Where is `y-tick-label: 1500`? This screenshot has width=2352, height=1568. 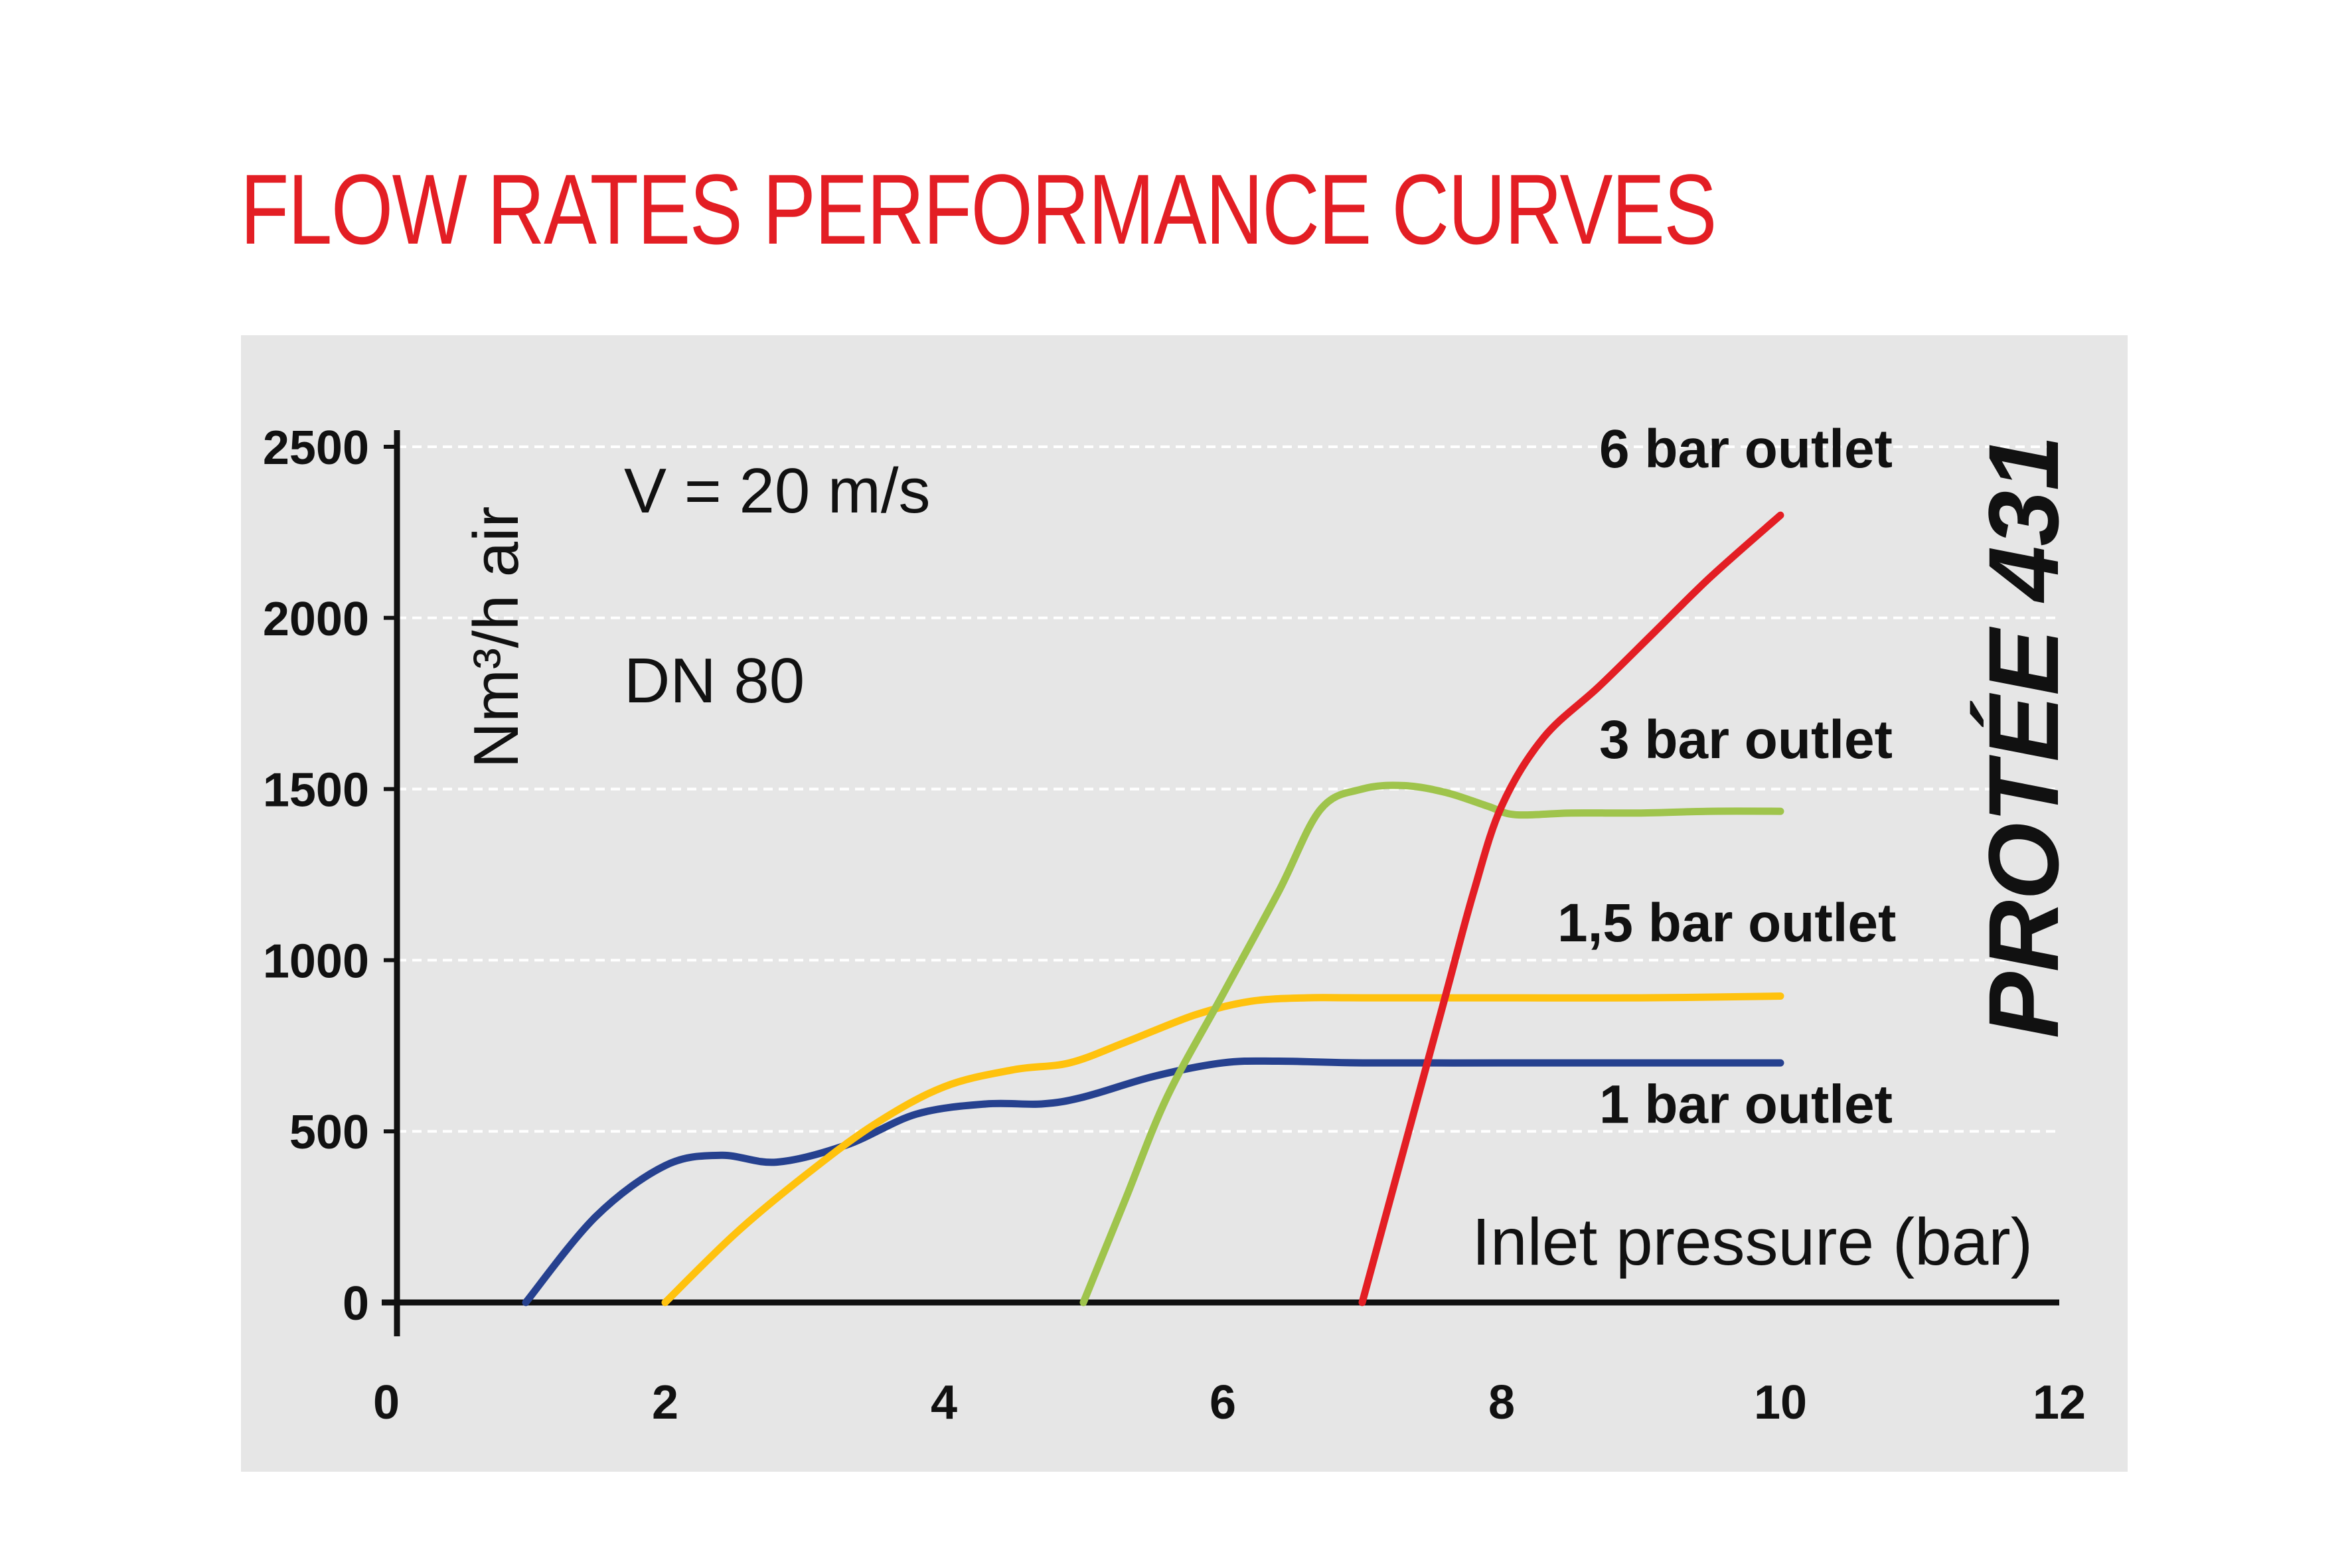
y-tick-label: 1500 is located at coordinates (316, 791).